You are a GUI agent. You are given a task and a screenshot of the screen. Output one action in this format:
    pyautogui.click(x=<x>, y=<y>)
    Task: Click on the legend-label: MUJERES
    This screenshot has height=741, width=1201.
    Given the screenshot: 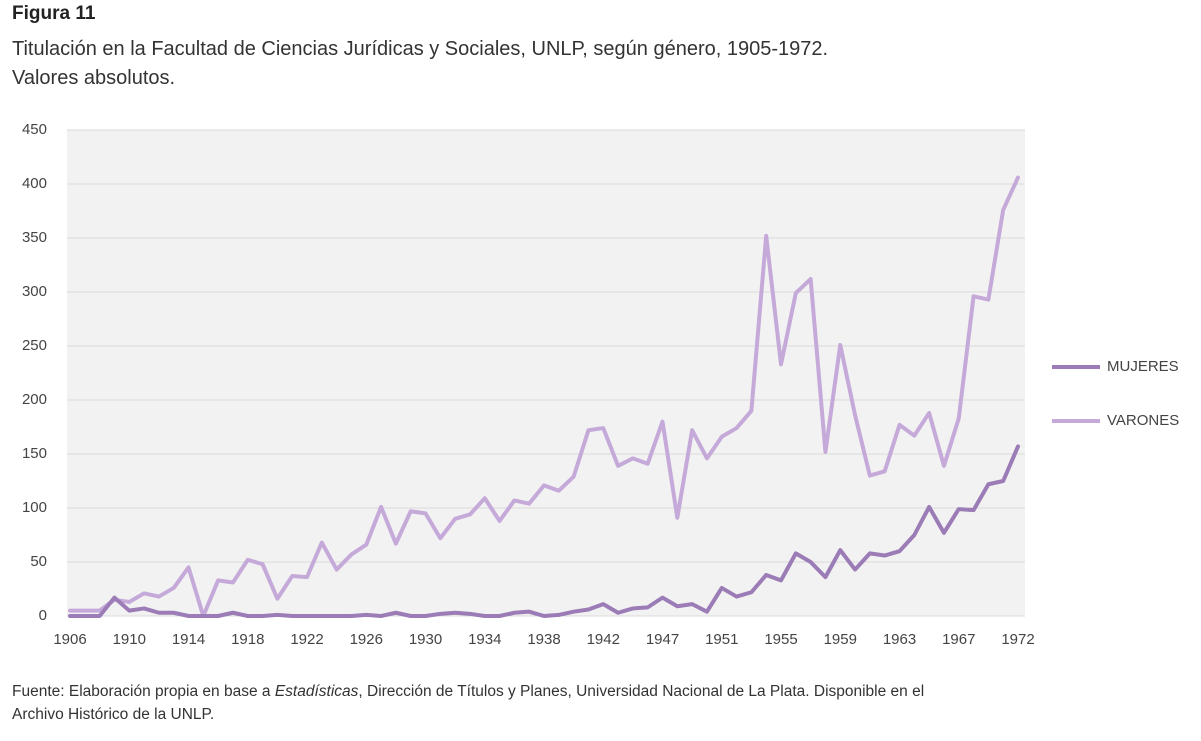 What is the action you would take?
    pyautogui.click(x=1143, y=366)
    